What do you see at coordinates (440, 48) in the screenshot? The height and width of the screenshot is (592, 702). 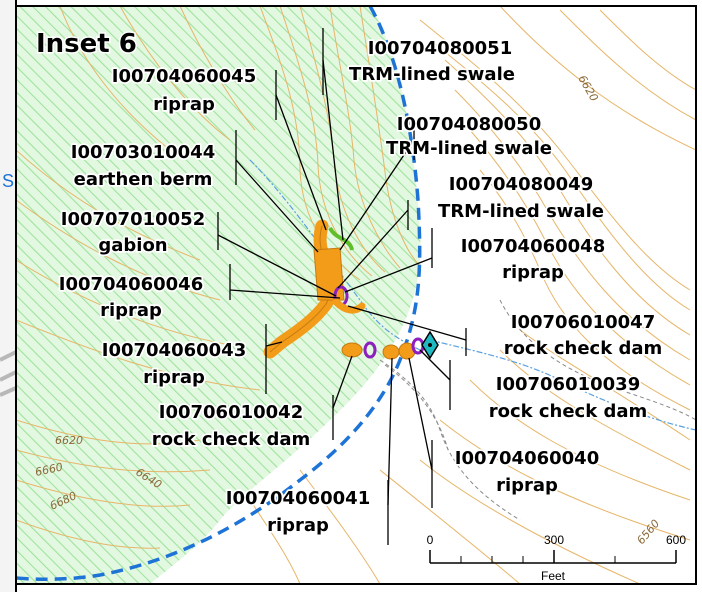 I see `feature-id-label: I00704080051` at bounding box center [440, 48].